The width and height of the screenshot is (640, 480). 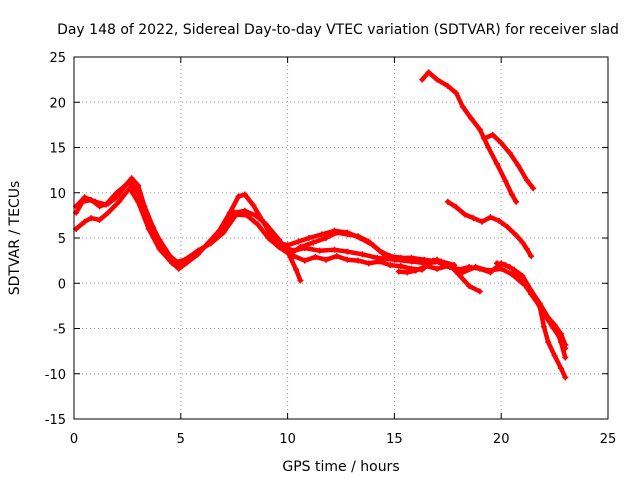 I want to click on y-tick-label: -15, so click(x=55, y=420).